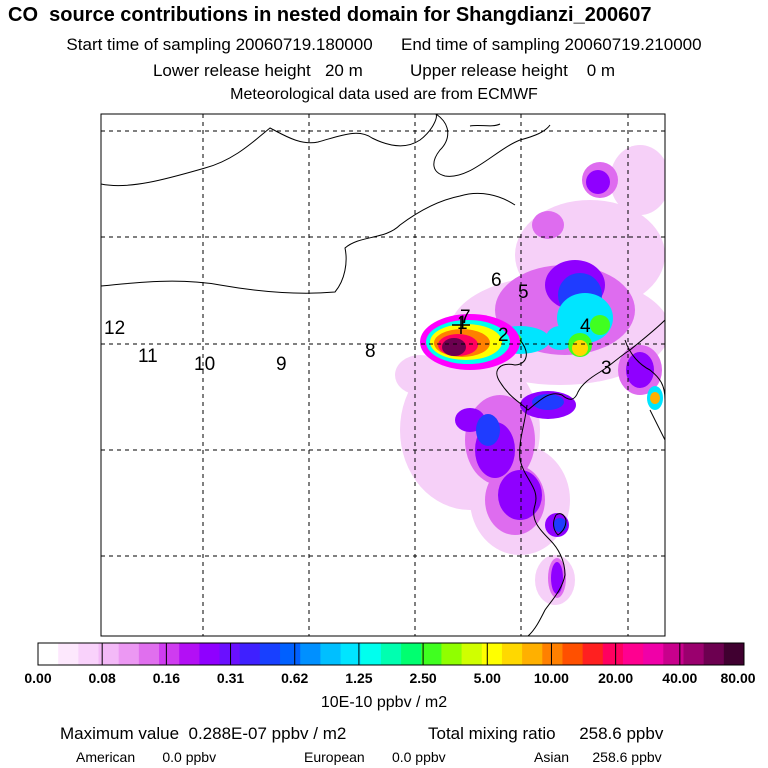  Describe the element at coordinates (606, 368) in the screenshot. I see `map-label-3: 3` at that location.